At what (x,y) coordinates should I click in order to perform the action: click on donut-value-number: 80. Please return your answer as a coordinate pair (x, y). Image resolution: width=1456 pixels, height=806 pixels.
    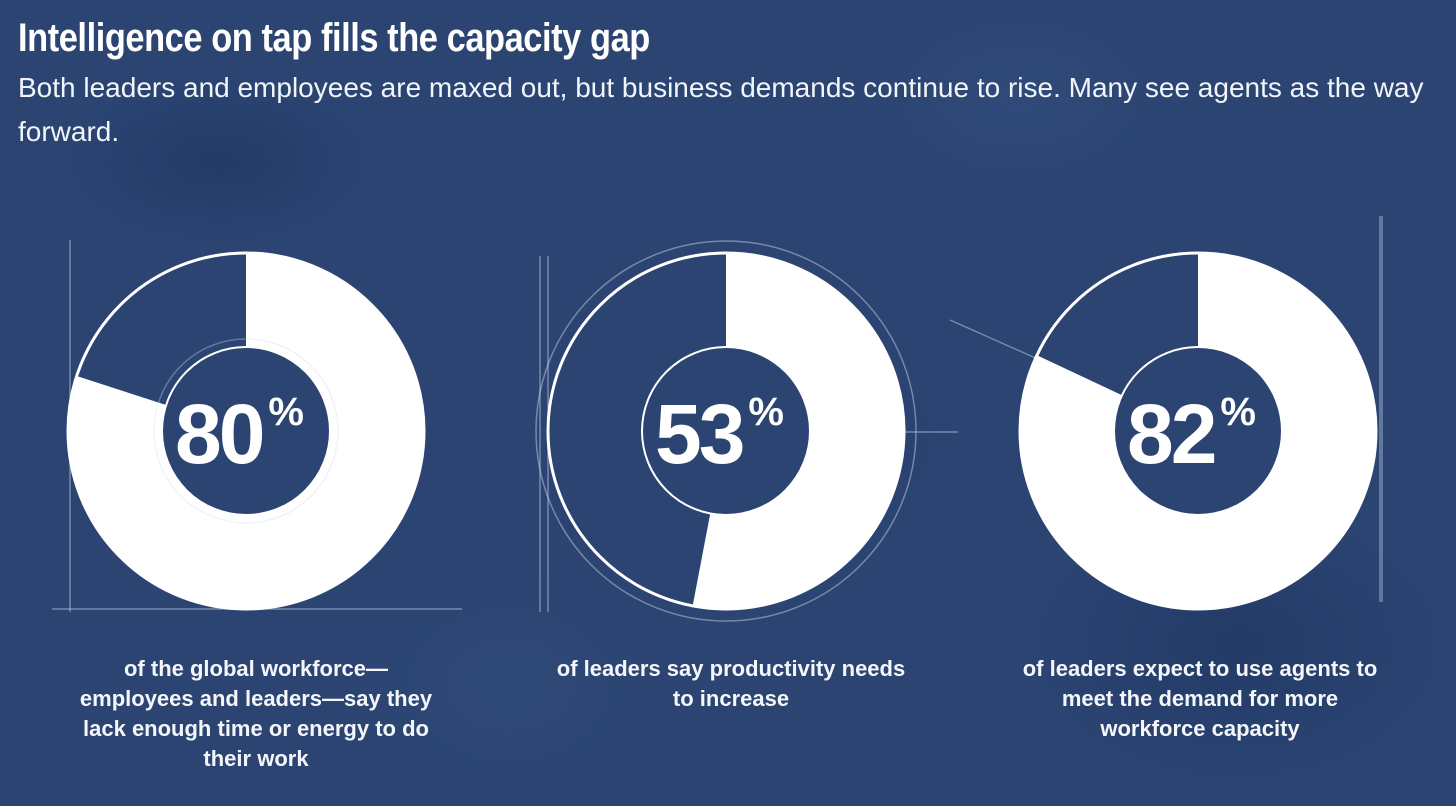
    Looking at the image, I should click on (219, 434).